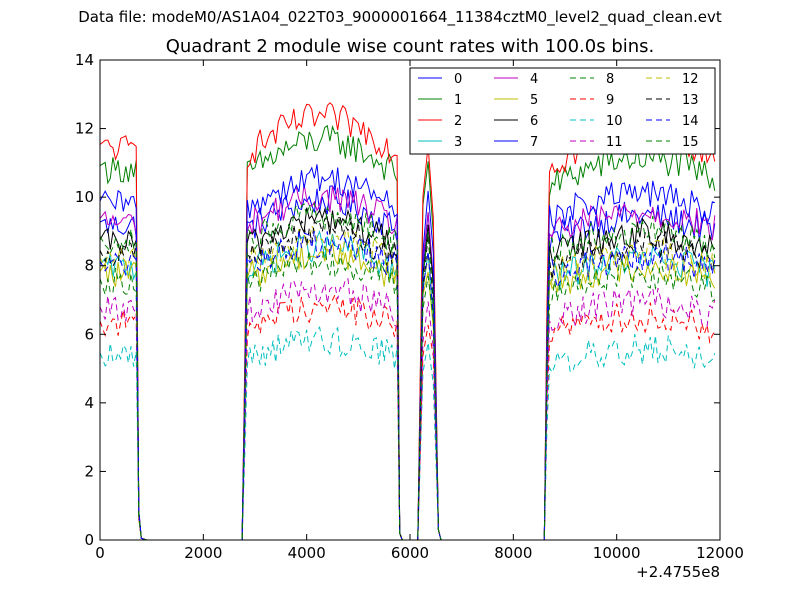 The height and width of the screenshot is (600, 800). What do you see at coordinates (614, 121) in the screenshot?
I see `legend-label-10: 10` at bounding box center [614, 121].